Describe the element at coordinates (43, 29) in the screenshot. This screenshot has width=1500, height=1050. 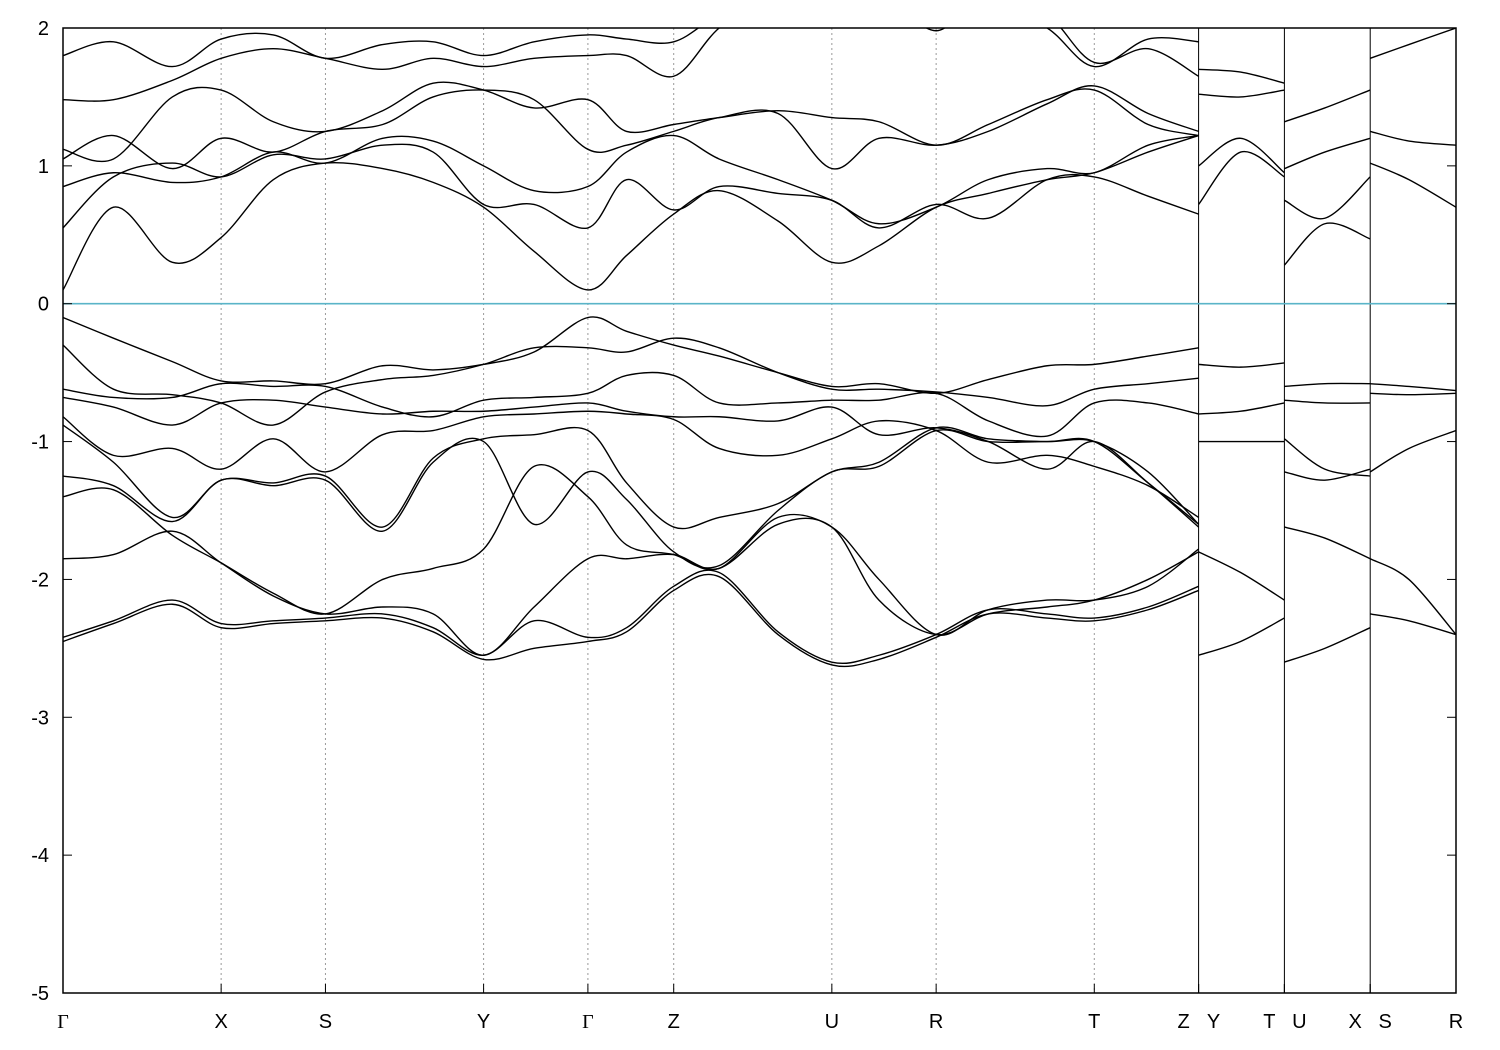
I see `y-tick-label: 2` at that location.